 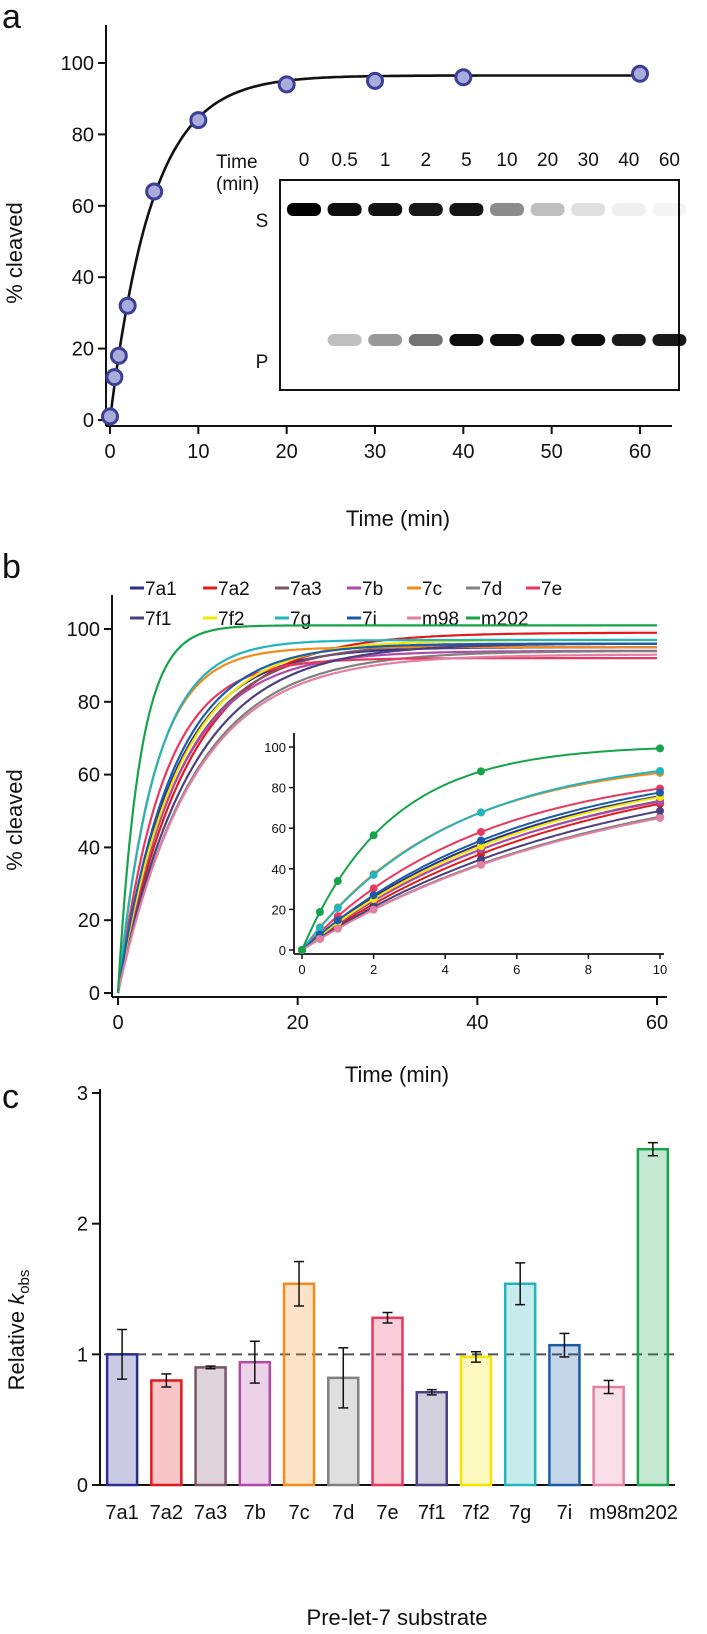 What do you see at coordinates (426, 160) in the screenshot?
I see `gel-lane-label: 2` at bounding box center [426, 160].